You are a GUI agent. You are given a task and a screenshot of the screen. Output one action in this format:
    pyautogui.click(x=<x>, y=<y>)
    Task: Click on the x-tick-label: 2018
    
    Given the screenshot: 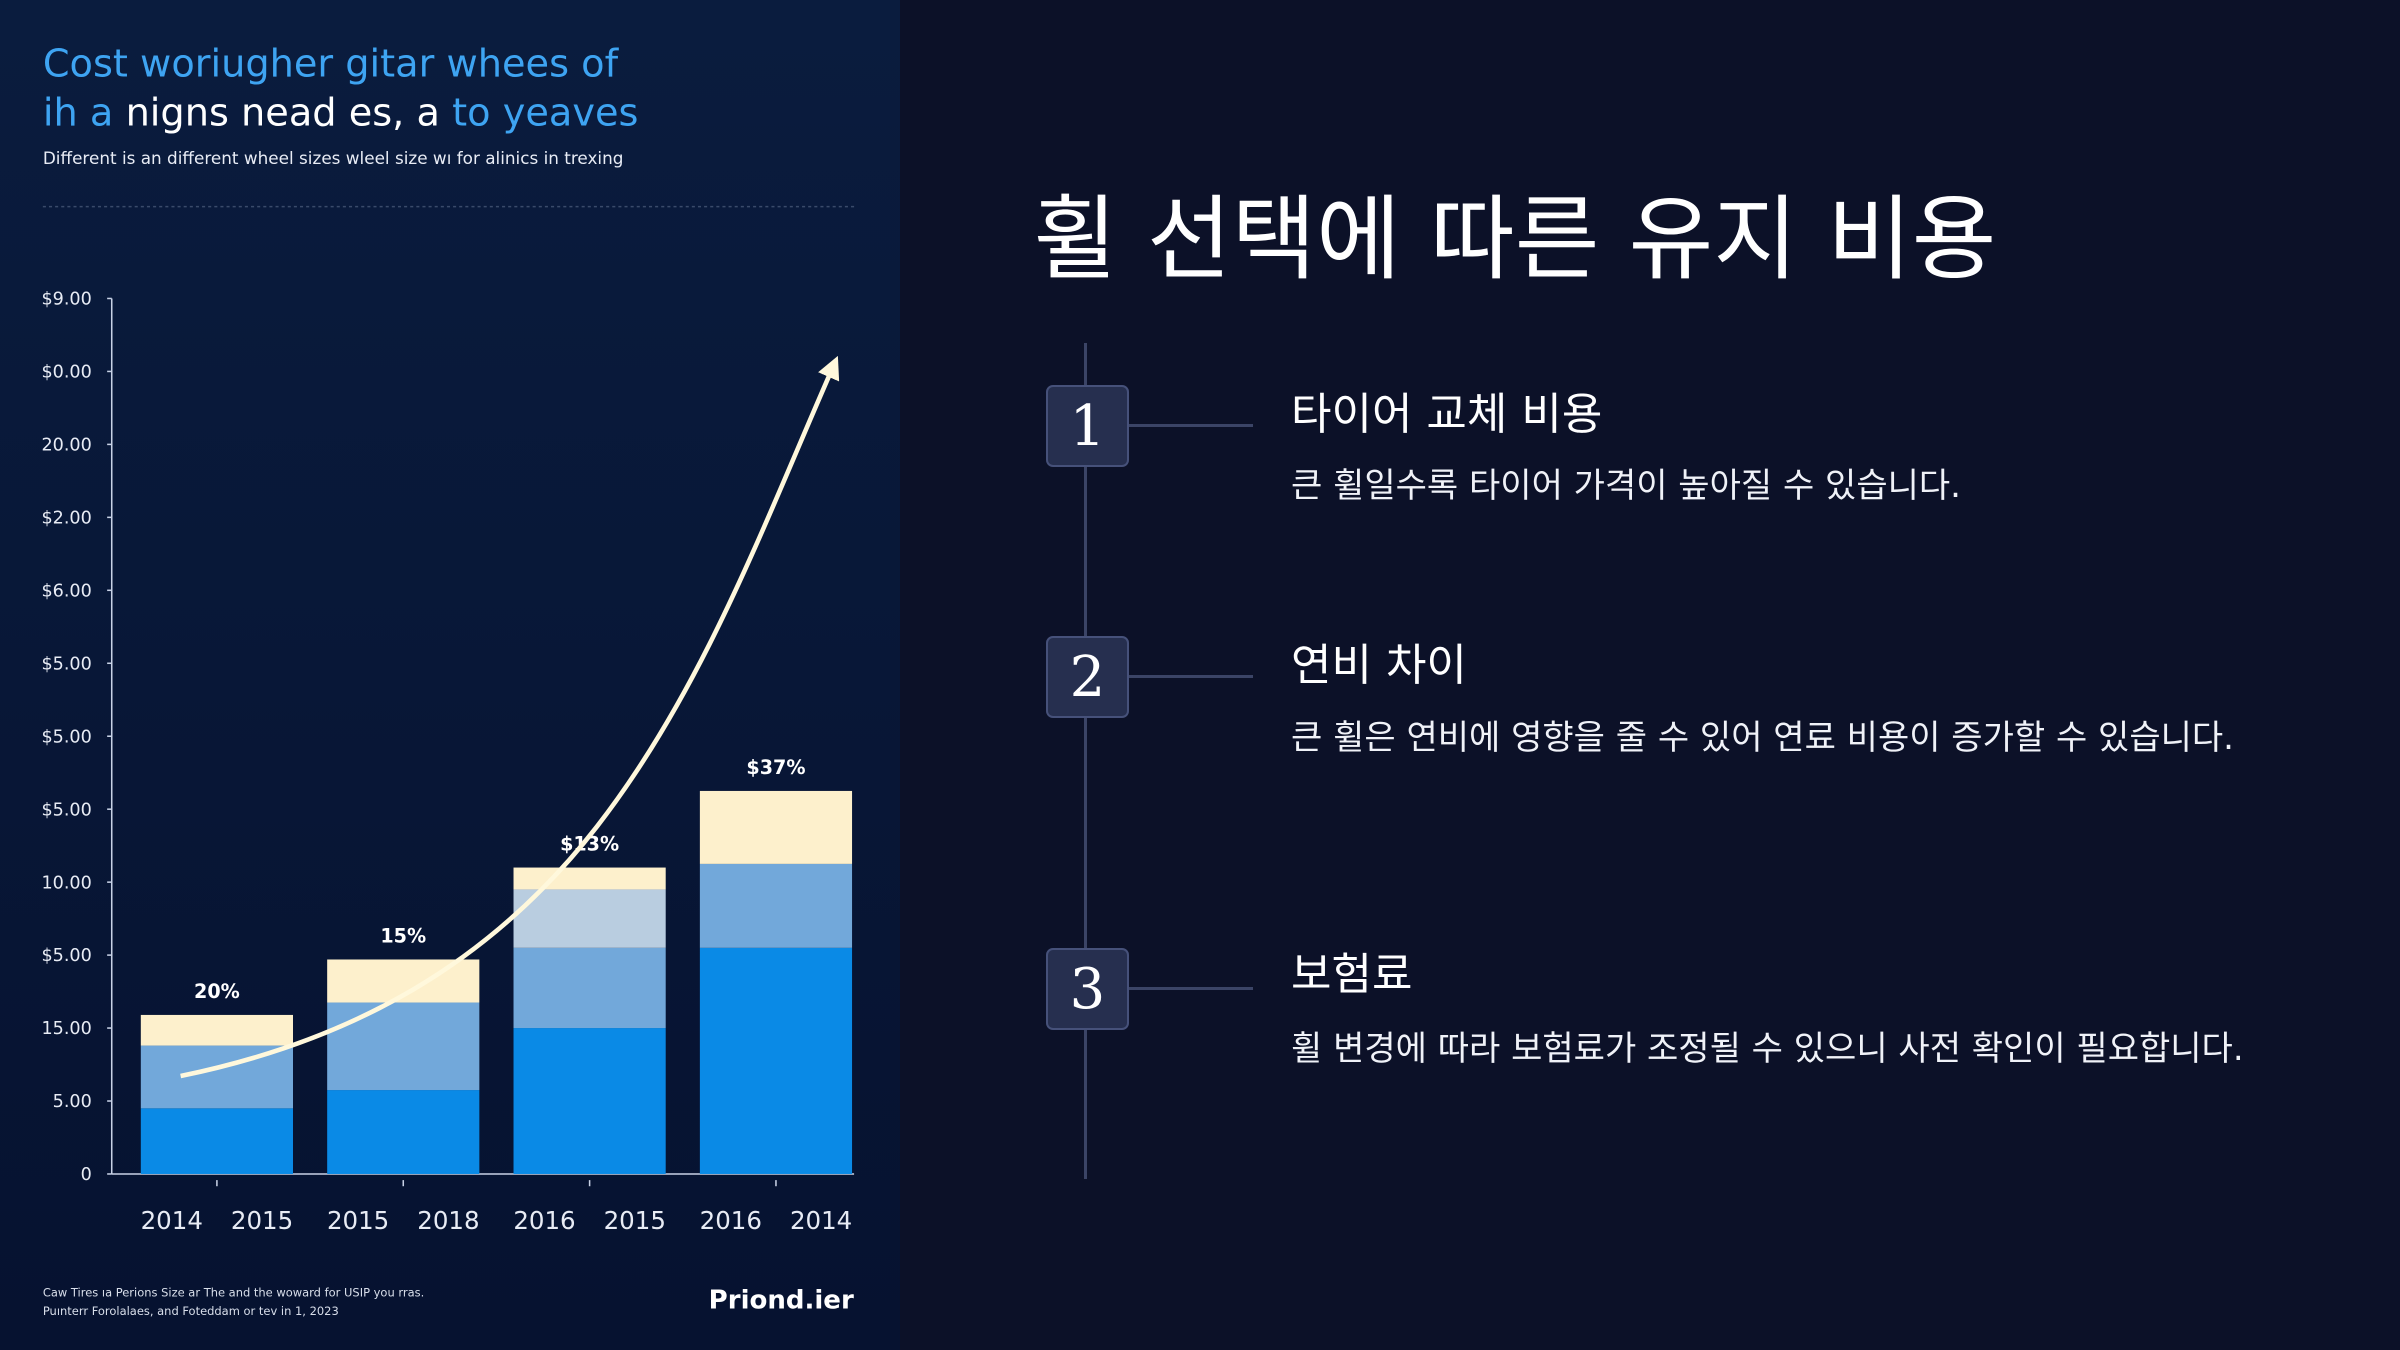 What is the action you would take?
    pyautogui.click(x=448, y=1220)
    